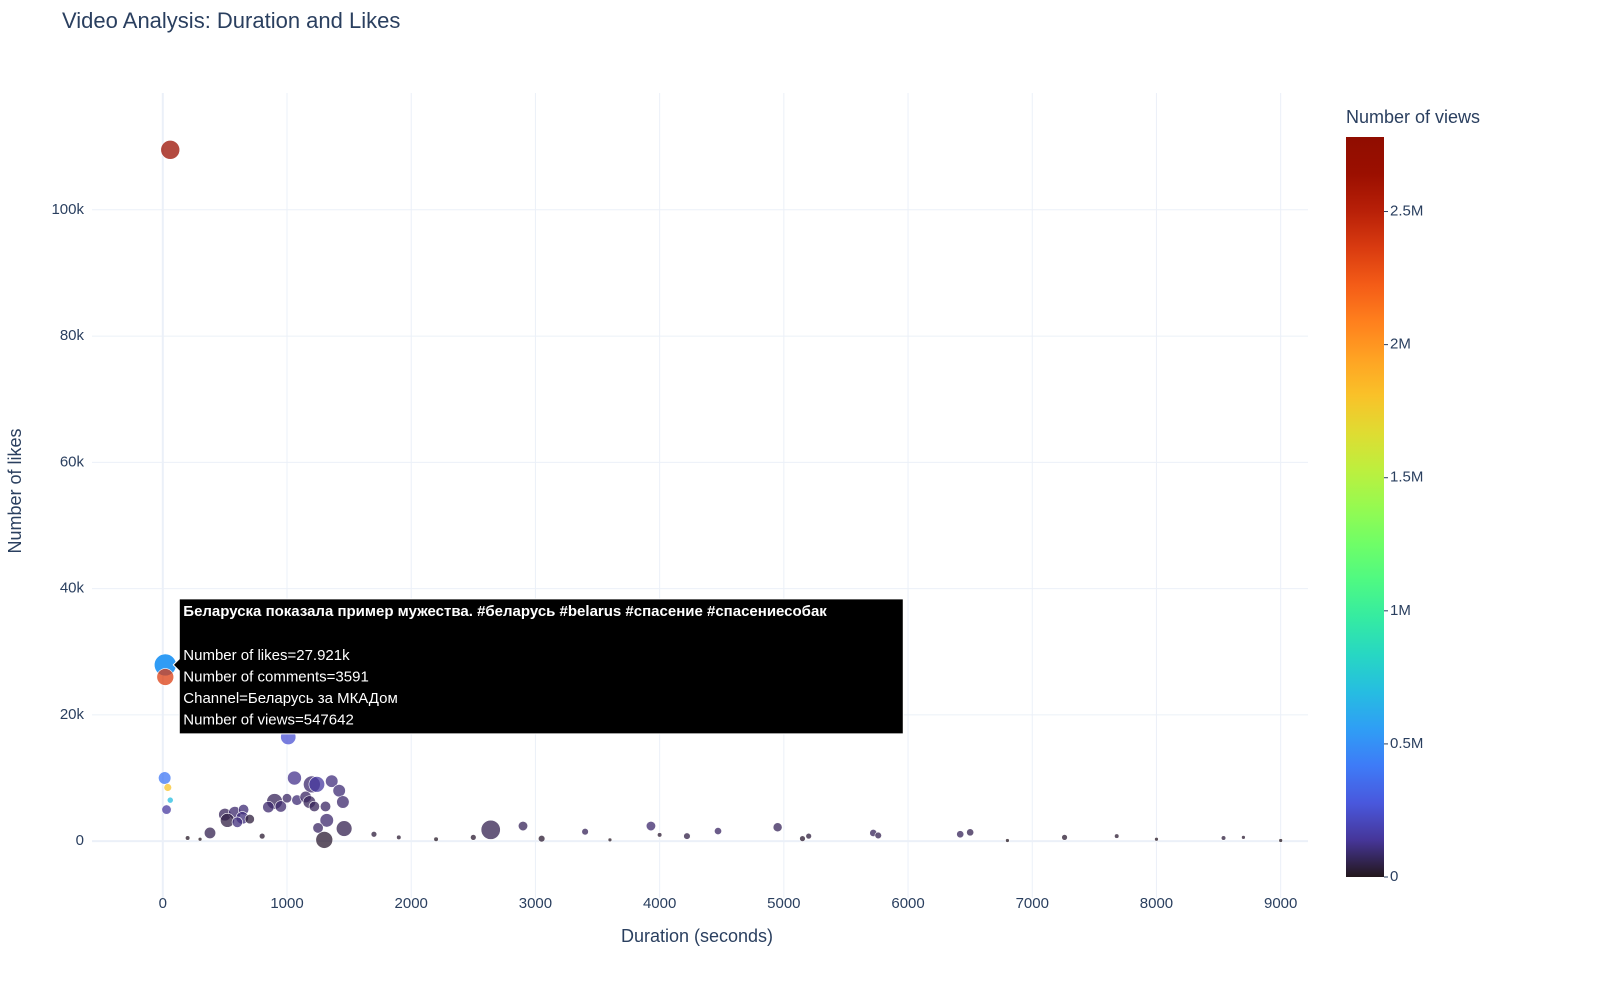 This screenshot has width=1600, height=982. What do you see at coordinates (535, 903) in the screenshot?
I see `x-tick-label: 3000` at bounding box center [535, 903].